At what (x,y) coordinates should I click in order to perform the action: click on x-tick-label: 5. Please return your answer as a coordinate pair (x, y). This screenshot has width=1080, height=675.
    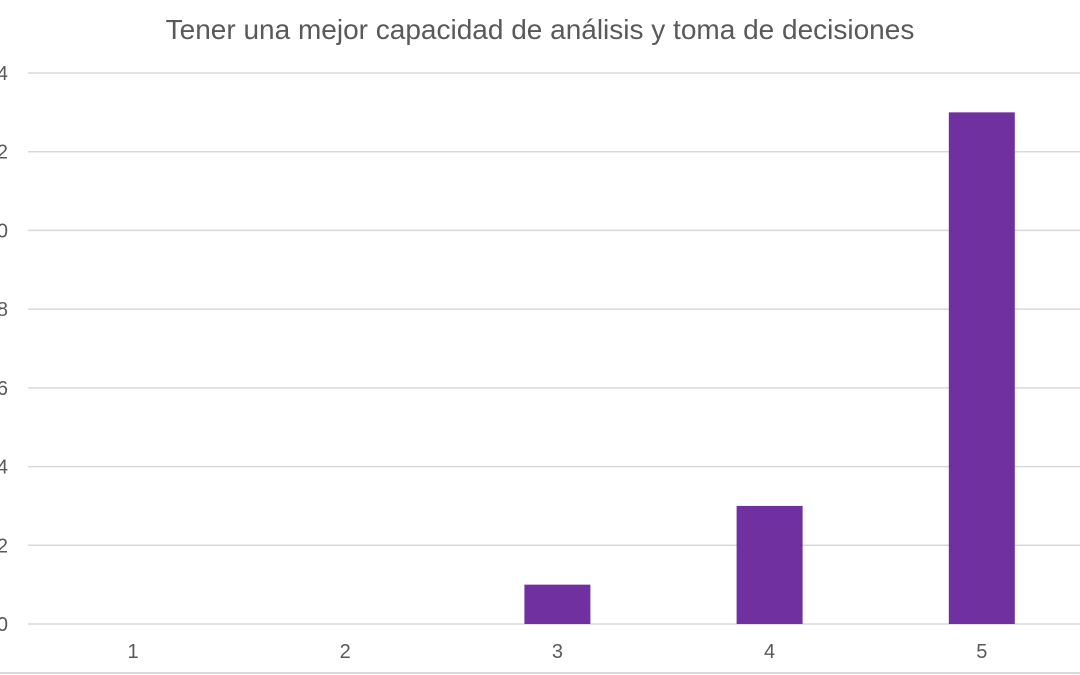
    Looking at the image, I should click on (981, 652).